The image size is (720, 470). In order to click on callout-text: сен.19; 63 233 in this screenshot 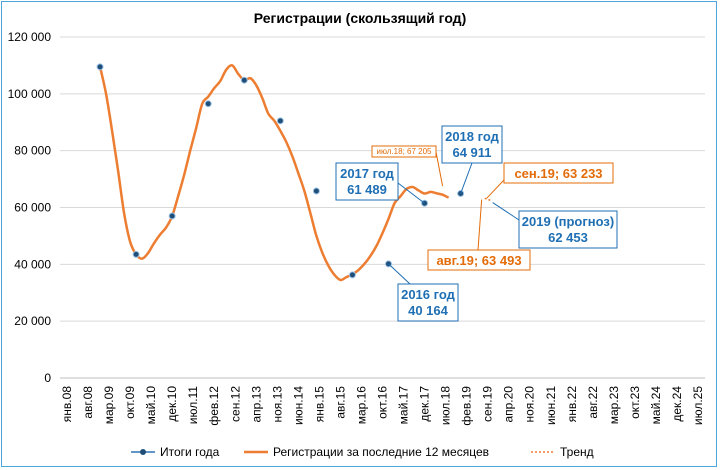, I will do `click(558, 173)`.